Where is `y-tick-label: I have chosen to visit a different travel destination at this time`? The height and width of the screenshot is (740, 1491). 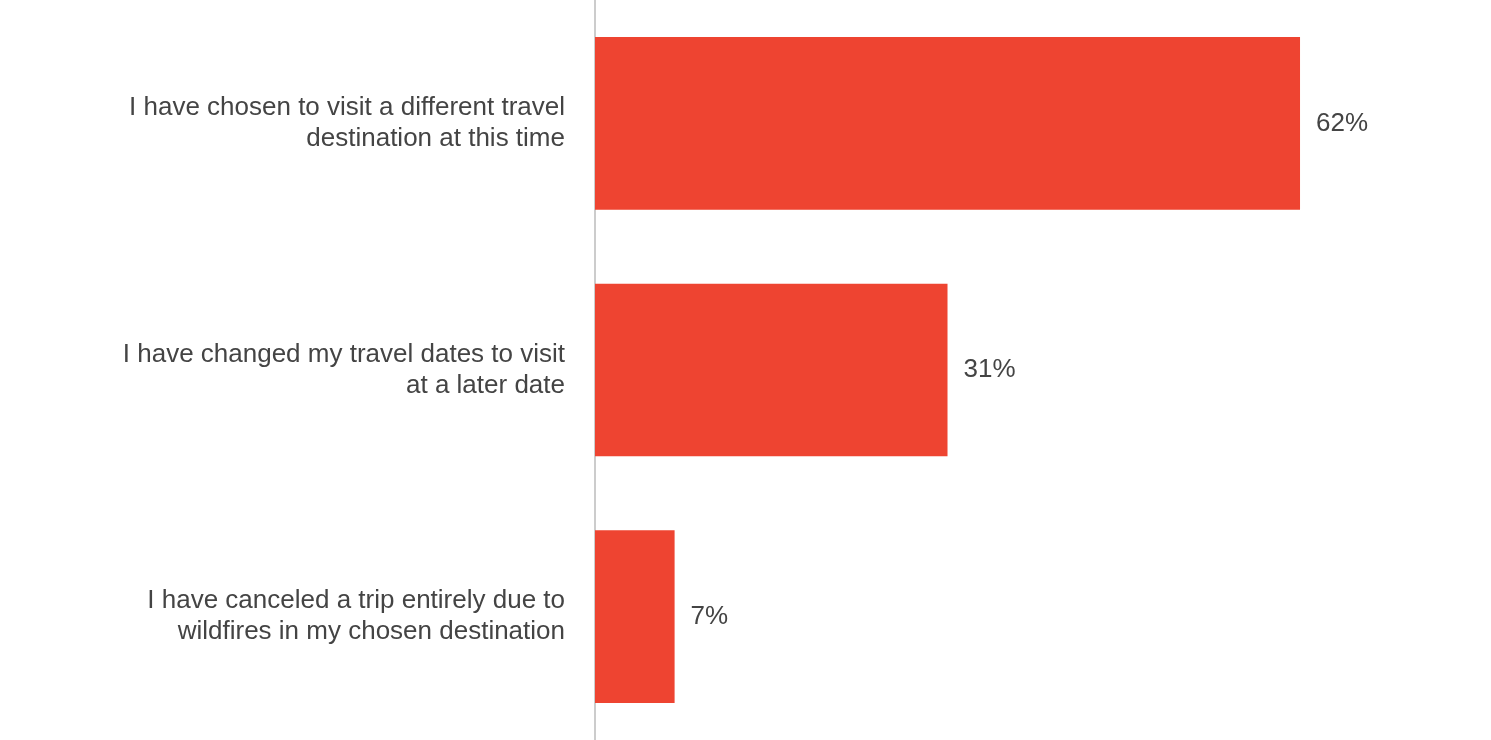
y-tick-label: I have chosen to visit a different travel destination at this time is located at coordinates (347, 121).